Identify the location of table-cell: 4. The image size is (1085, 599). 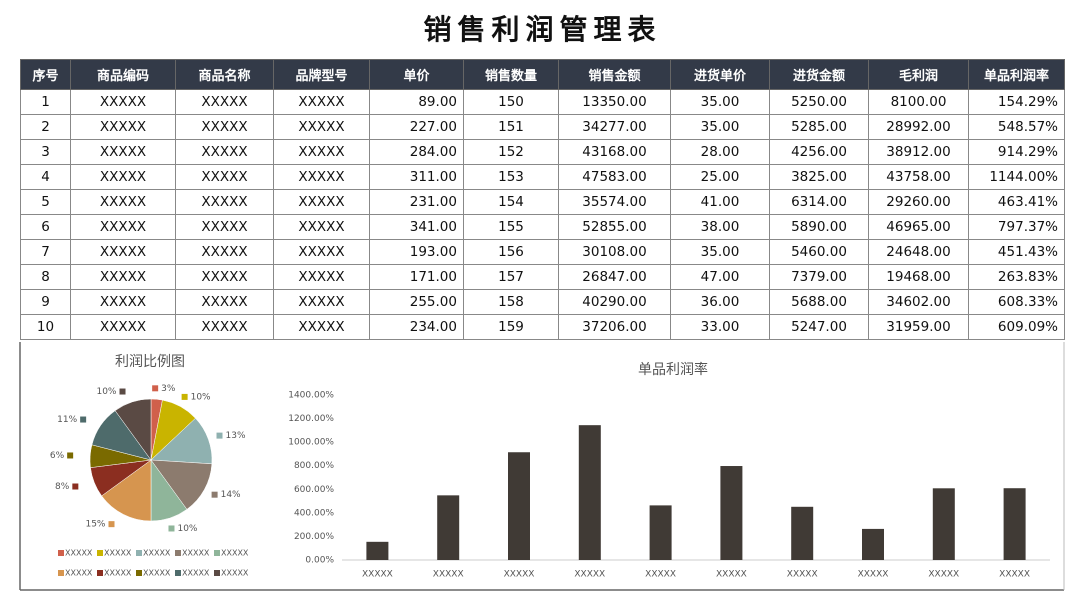
(45, 177).